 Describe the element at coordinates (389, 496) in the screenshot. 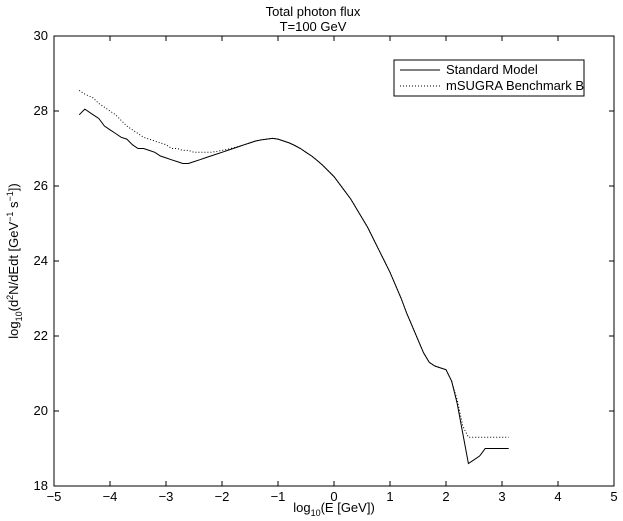

I see `x-tick-label: 1` at that location.